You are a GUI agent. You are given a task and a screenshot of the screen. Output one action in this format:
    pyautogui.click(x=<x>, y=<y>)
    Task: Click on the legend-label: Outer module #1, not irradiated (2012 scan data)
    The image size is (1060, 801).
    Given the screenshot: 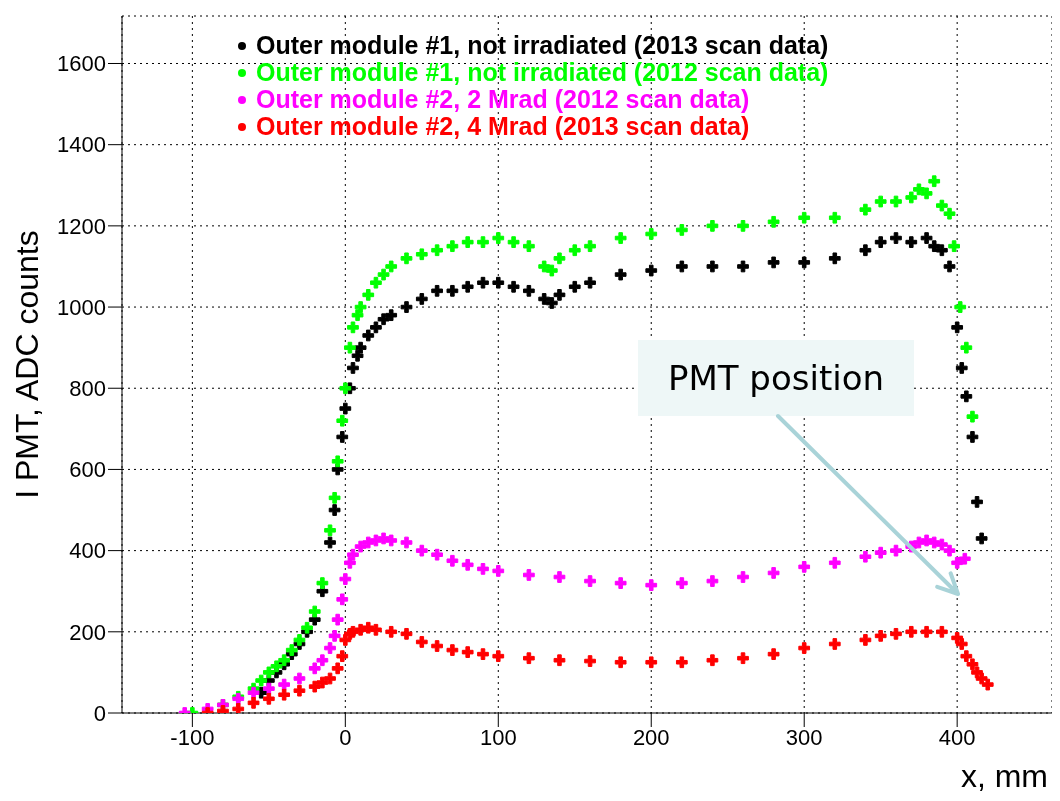 What is the action you would take?
    pyautogui.click(x=542, y=72)
    